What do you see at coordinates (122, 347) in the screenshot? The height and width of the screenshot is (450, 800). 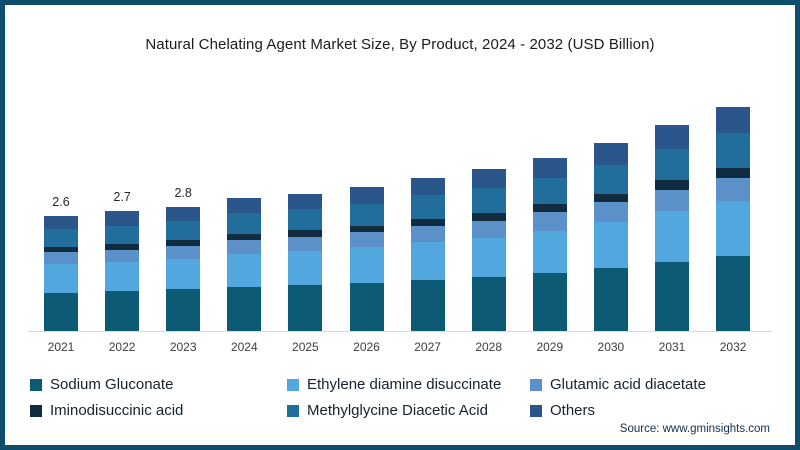 I see `x-axis-label-2022: 2022` at bounding box center [122, 347].